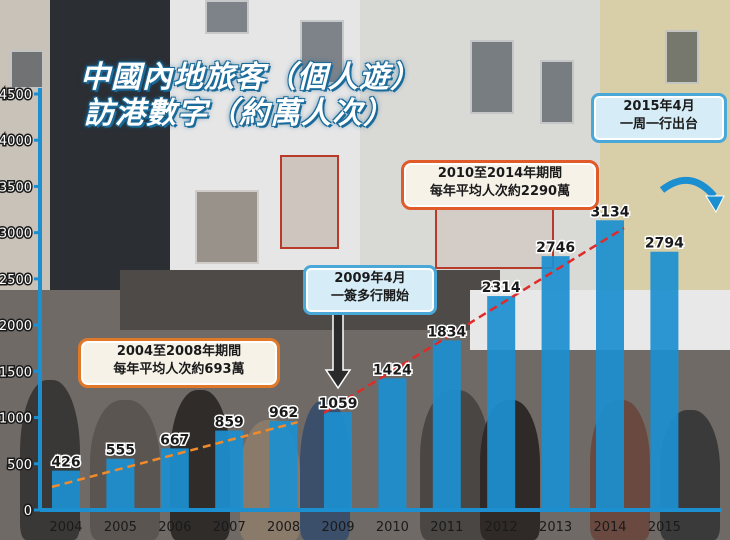  I want to click on callout-april-2009-line-1: 2009年4月, so click(370, 278).